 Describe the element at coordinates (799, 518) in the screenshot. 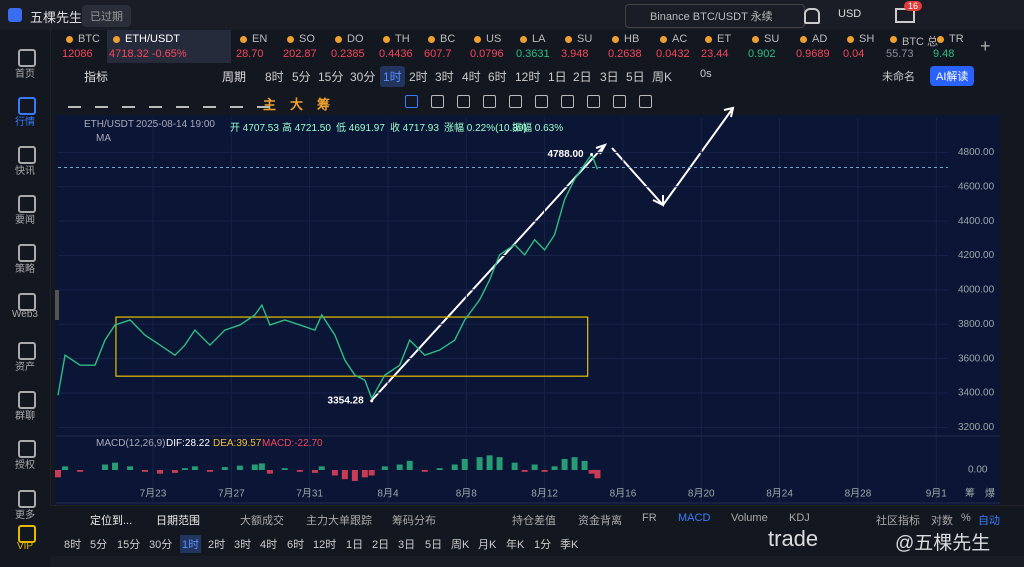

I see `bottom-tab: KDJ` at that location.